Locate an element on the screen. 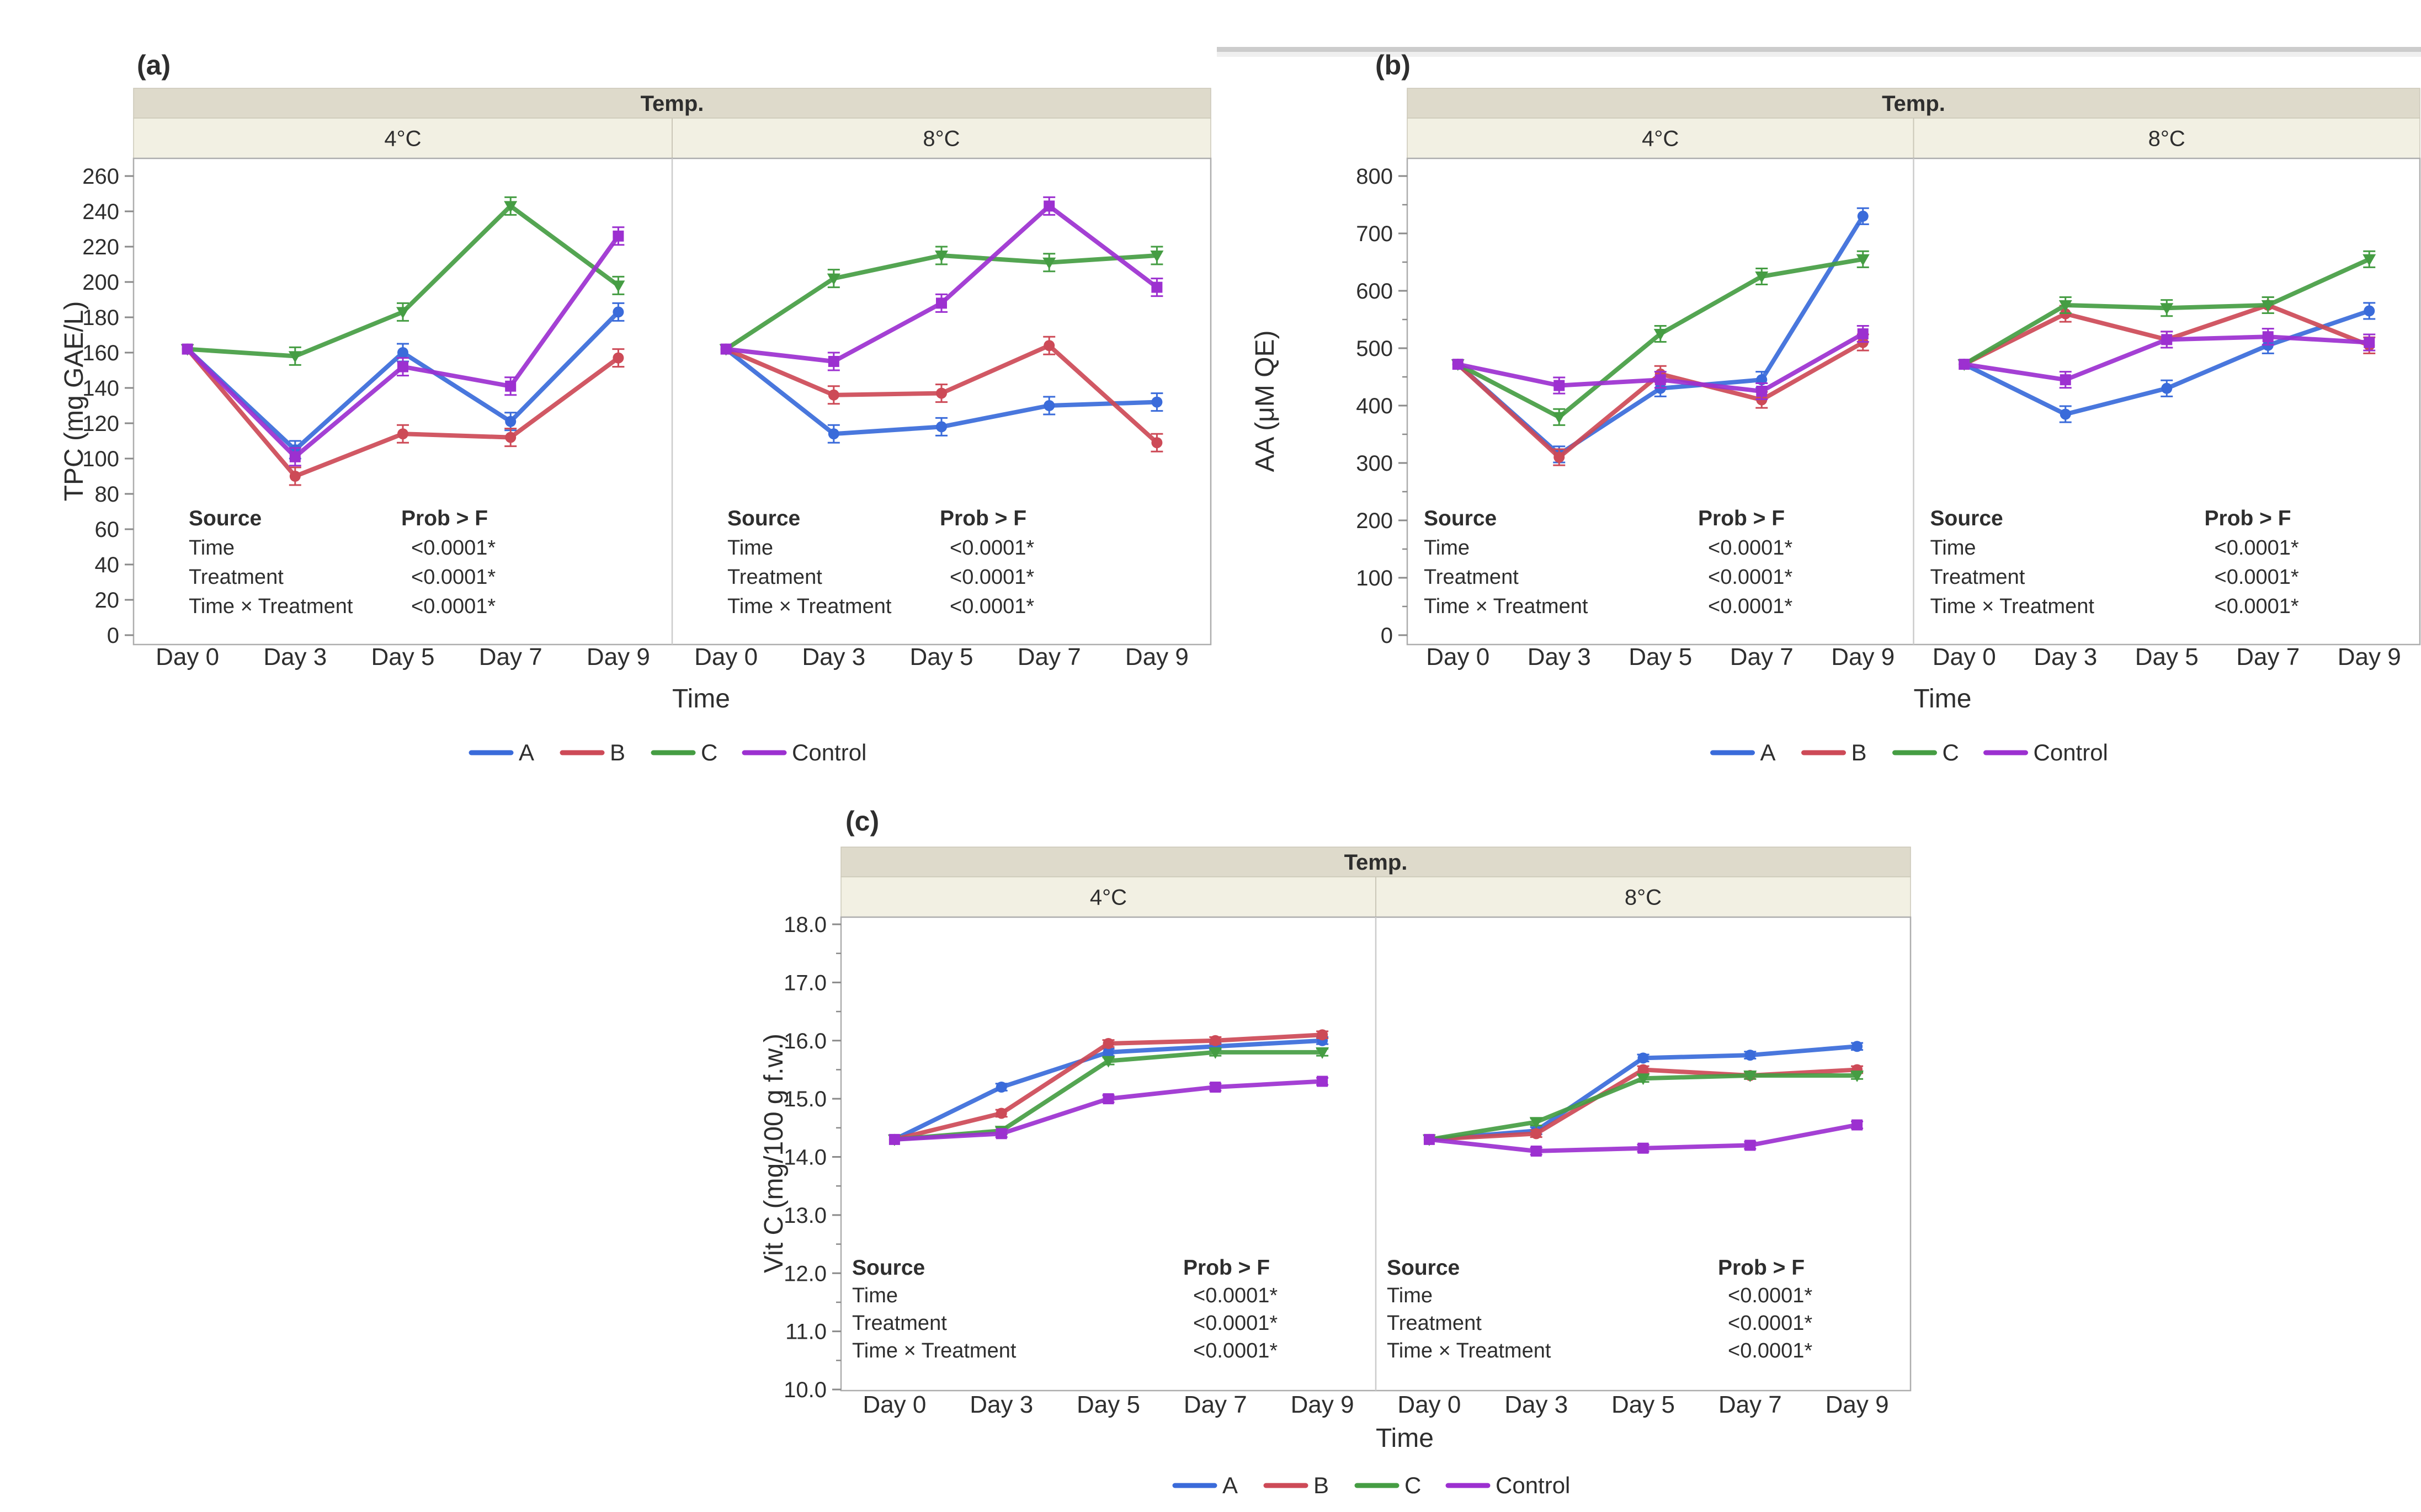  series-Control is located at coordinates (942, 283).